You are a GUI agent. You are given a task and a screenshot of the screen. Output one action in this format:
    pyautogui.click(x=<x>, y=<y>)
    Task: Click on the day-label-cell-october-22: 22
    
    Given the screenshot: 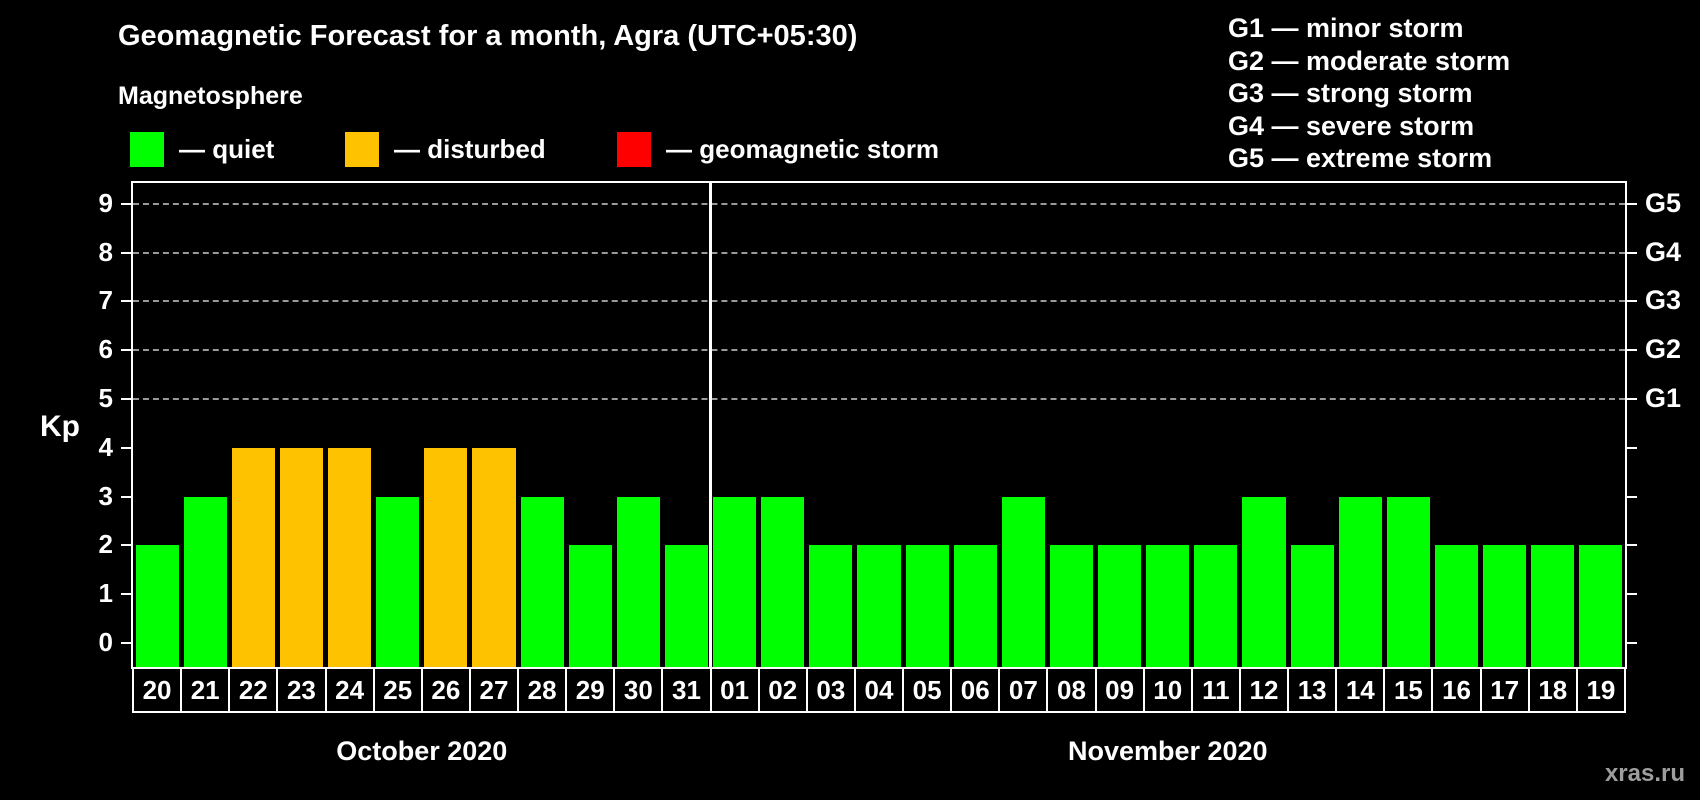 What is the action you would take?
    pyautogui.click(x=253, y=690)
    